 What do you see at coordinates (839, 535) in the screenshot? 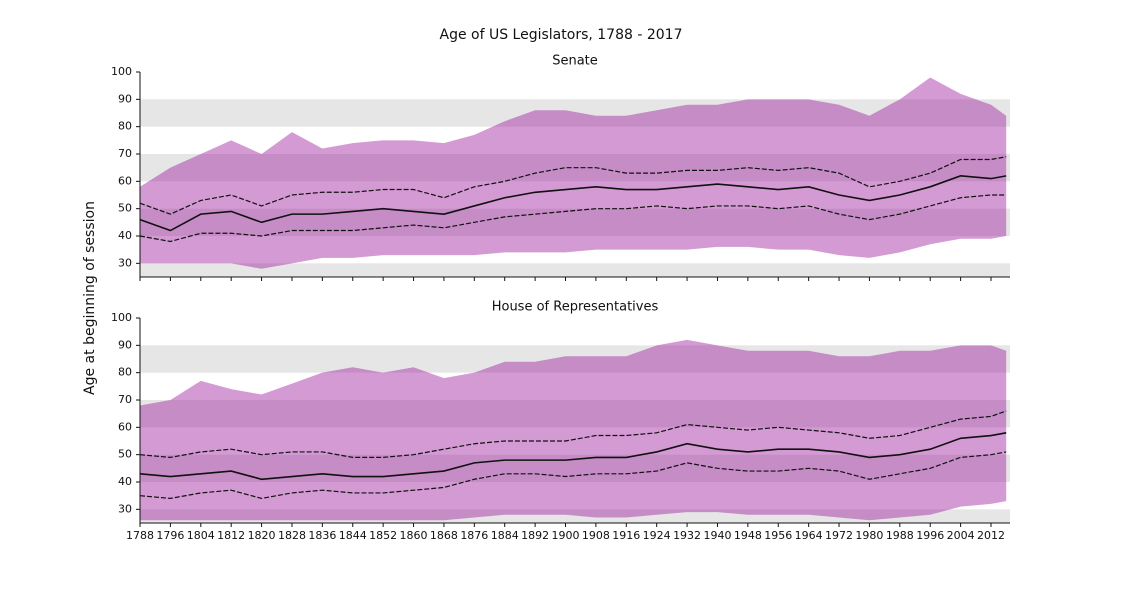
I see `x-tick-label: 1972` at bounding box center [839, 535].